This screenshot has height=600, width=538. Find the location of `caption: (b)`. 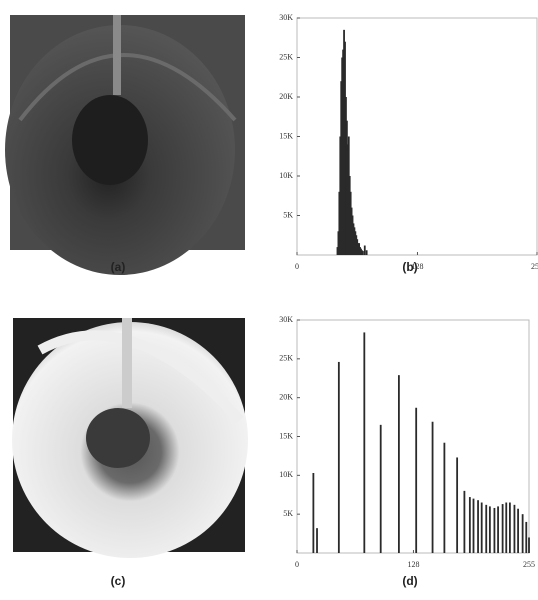

caption: (b) is located at coordinates (409, 267).